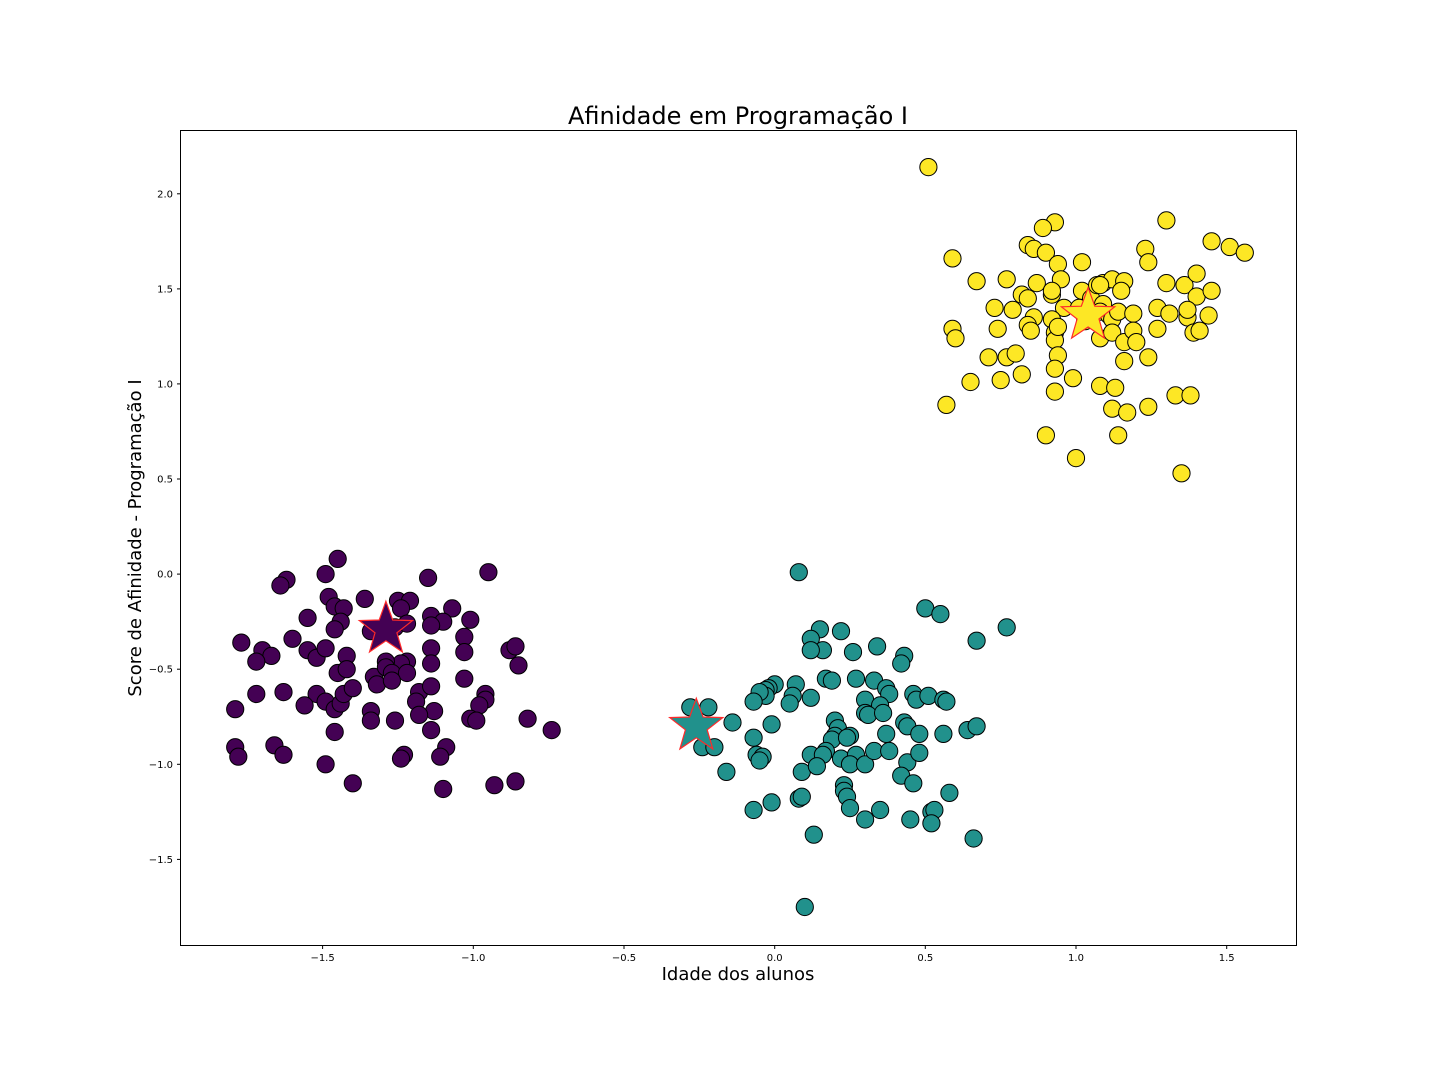 This screenshot has width=1440, height=1080. Describe the element at coordinates (135, 537) in the screenshot. I see `y-axis-label: Score de Afinidade - Programação I` at that location.